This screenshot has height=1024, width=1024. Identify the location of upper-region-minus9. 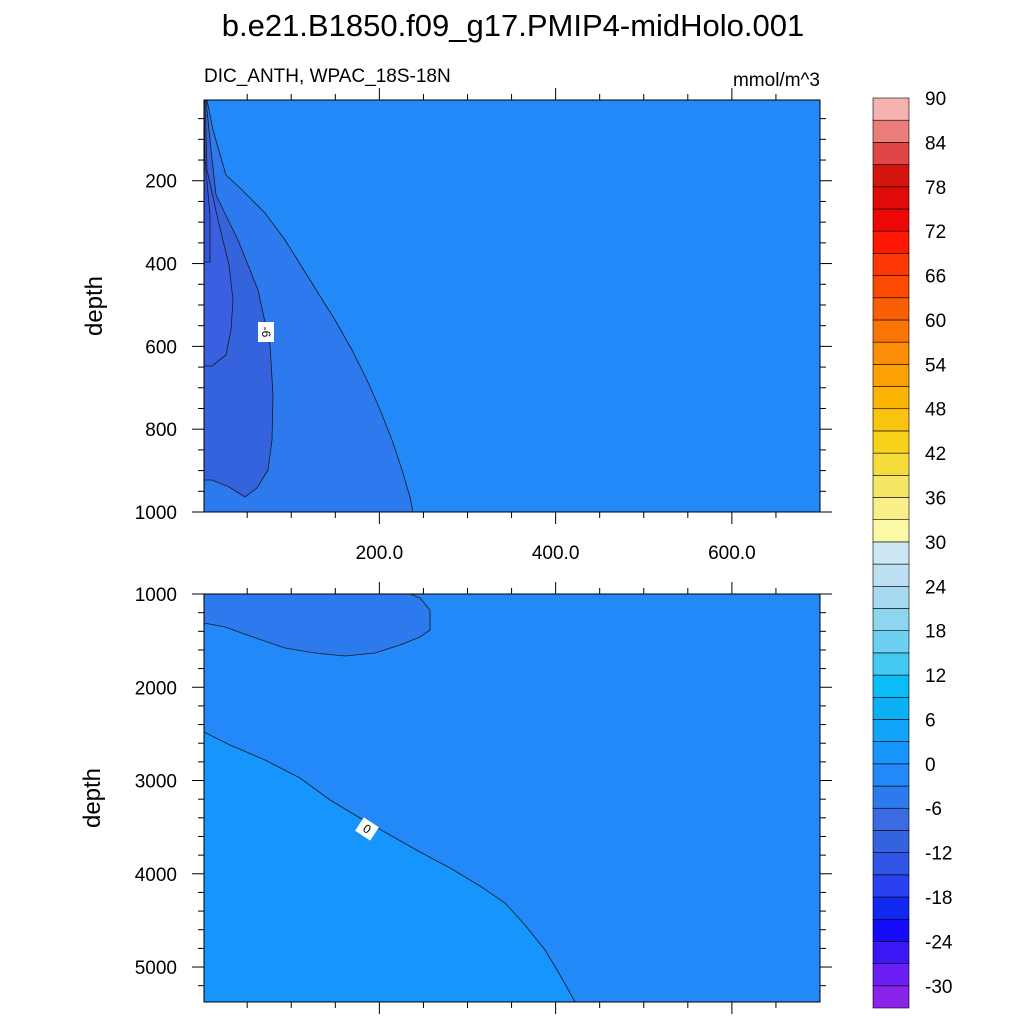
(218, 233).